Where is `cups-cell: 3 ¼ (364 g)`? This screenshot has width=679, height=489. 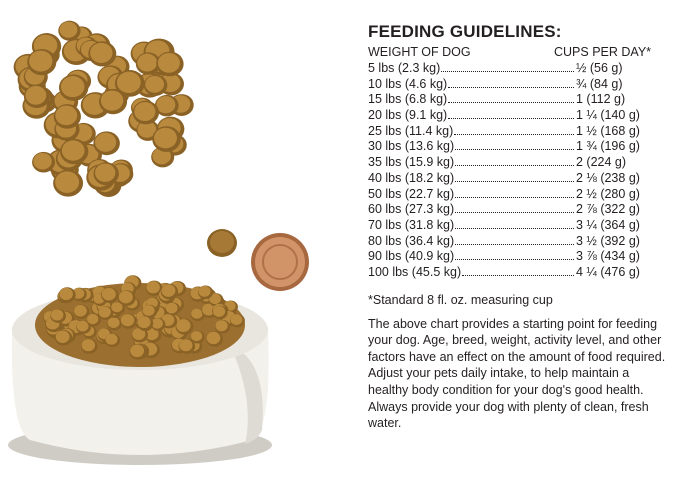 cups-cell: 3 ¼ (364 g) is located at coordinates (608, 224).